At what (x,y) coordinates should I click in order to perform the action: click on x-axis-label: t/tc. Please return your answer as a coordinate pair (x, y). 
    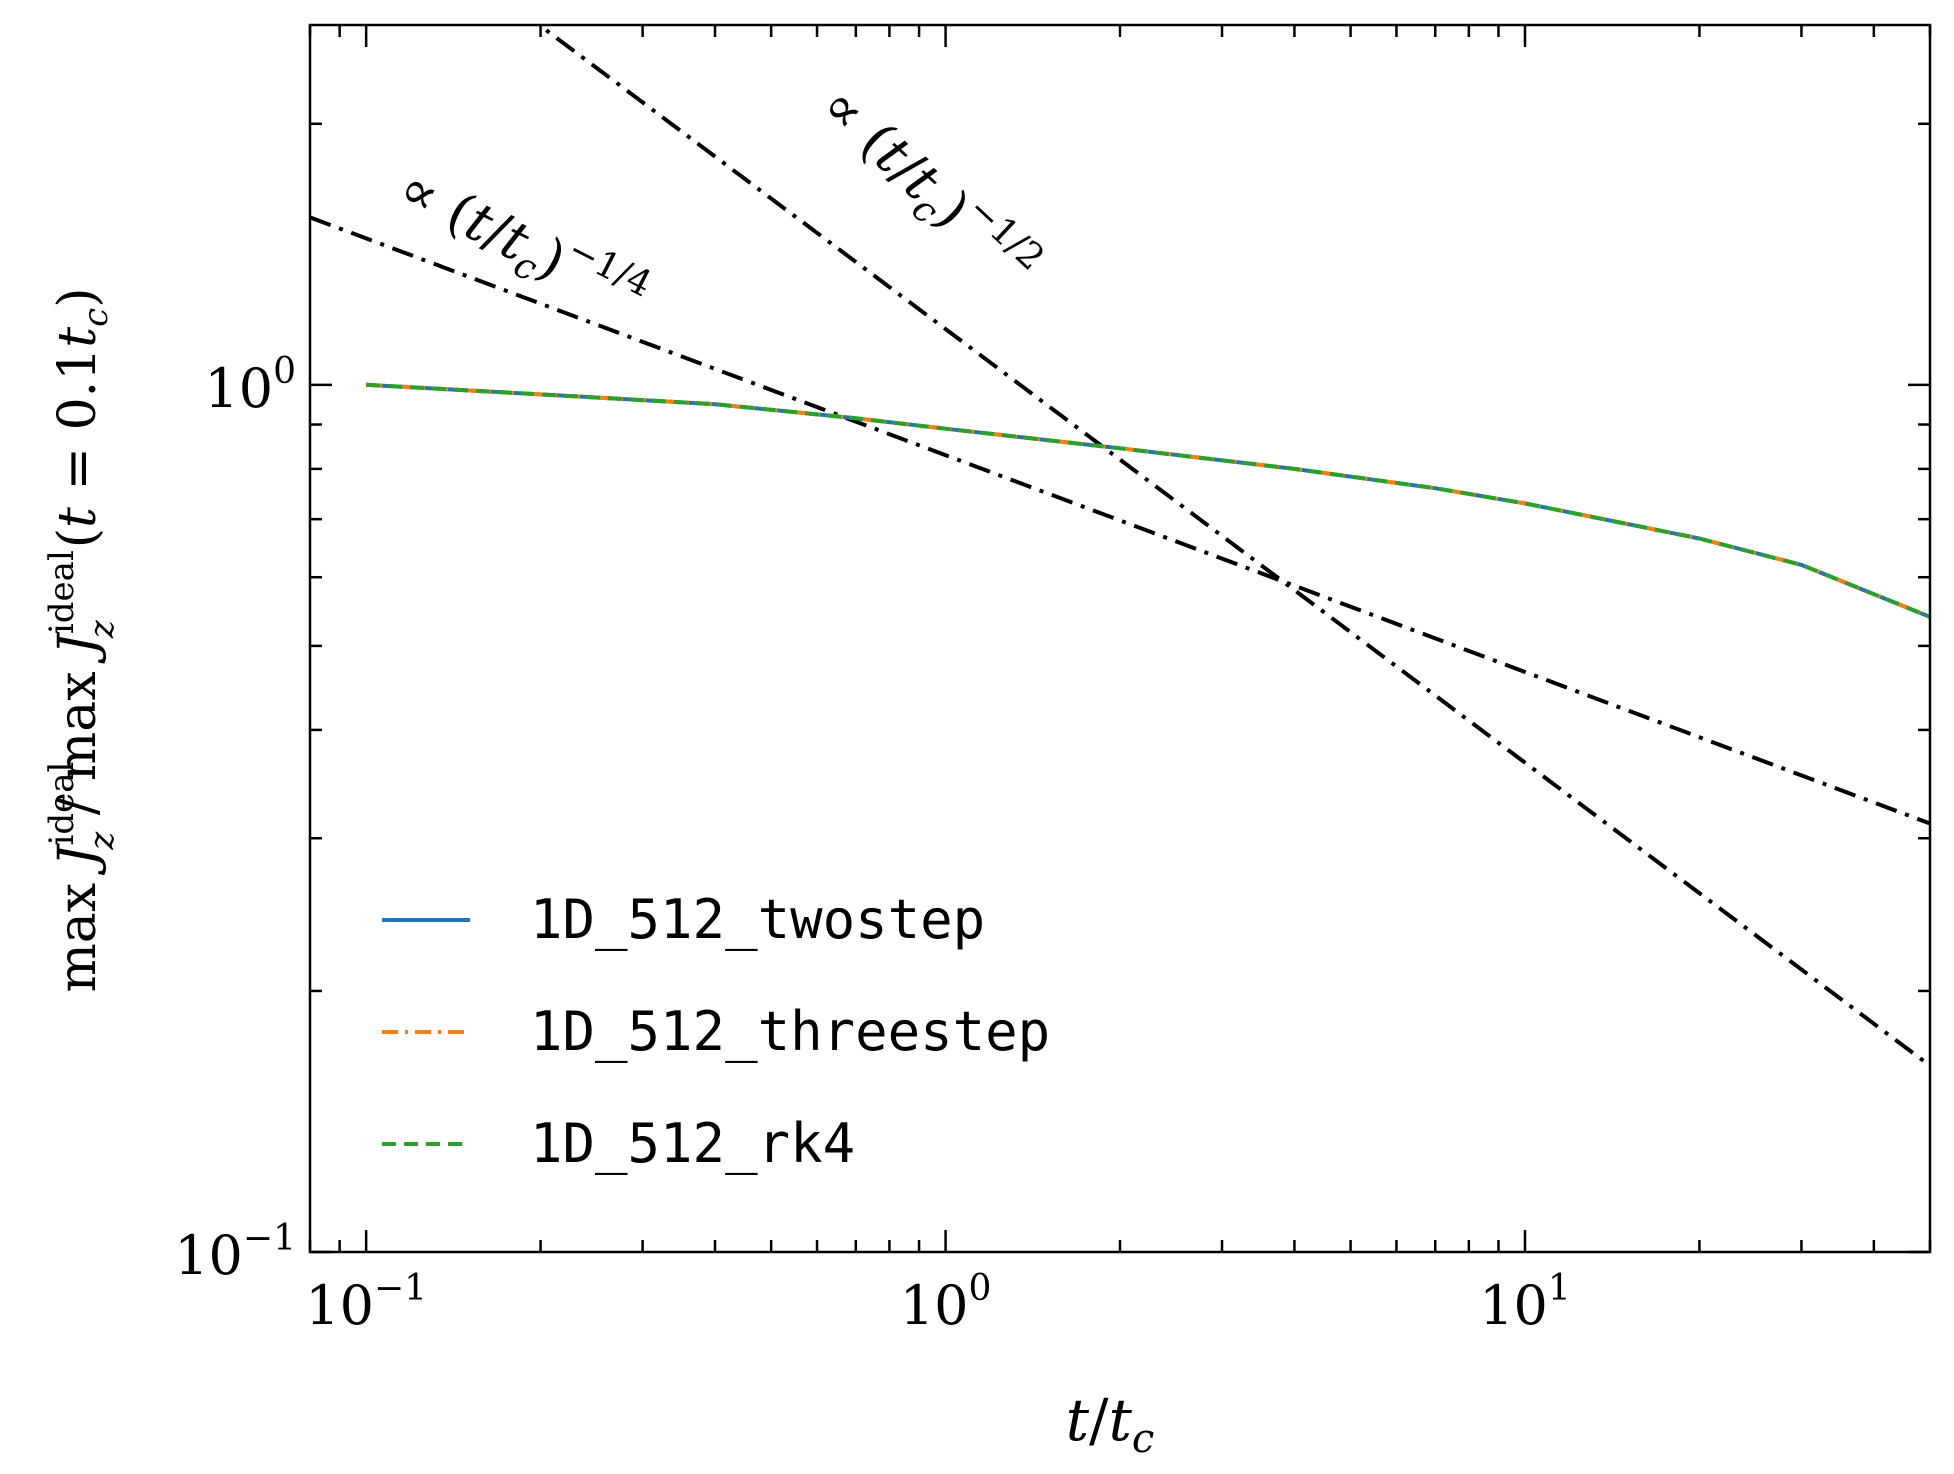
    Looking at the image, I should click on (1110, 1424).